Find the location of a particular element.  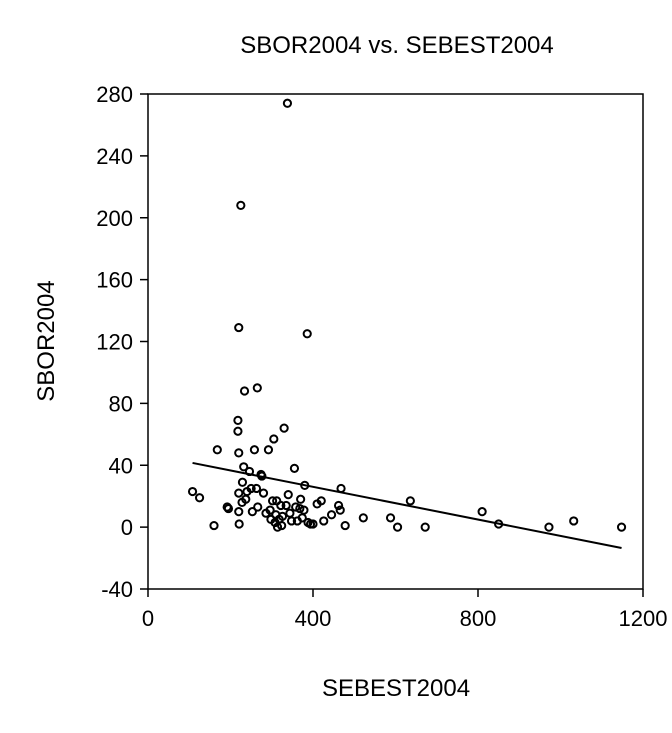

y-tick-label: 120 is located at coordinates (114, 342).